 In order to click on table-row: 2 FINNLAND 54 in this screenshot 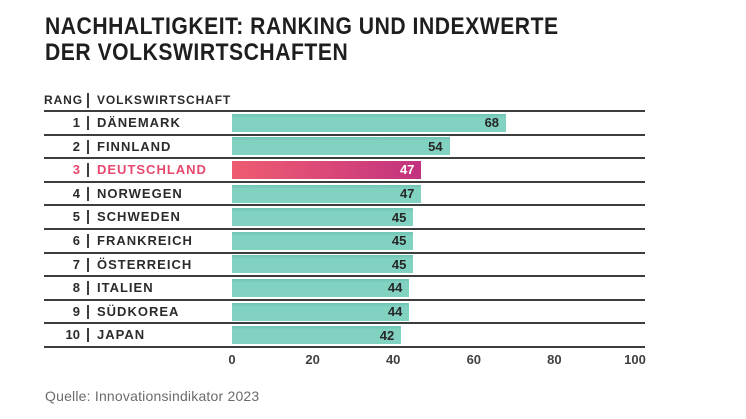, I will do `click(344, 148)`.